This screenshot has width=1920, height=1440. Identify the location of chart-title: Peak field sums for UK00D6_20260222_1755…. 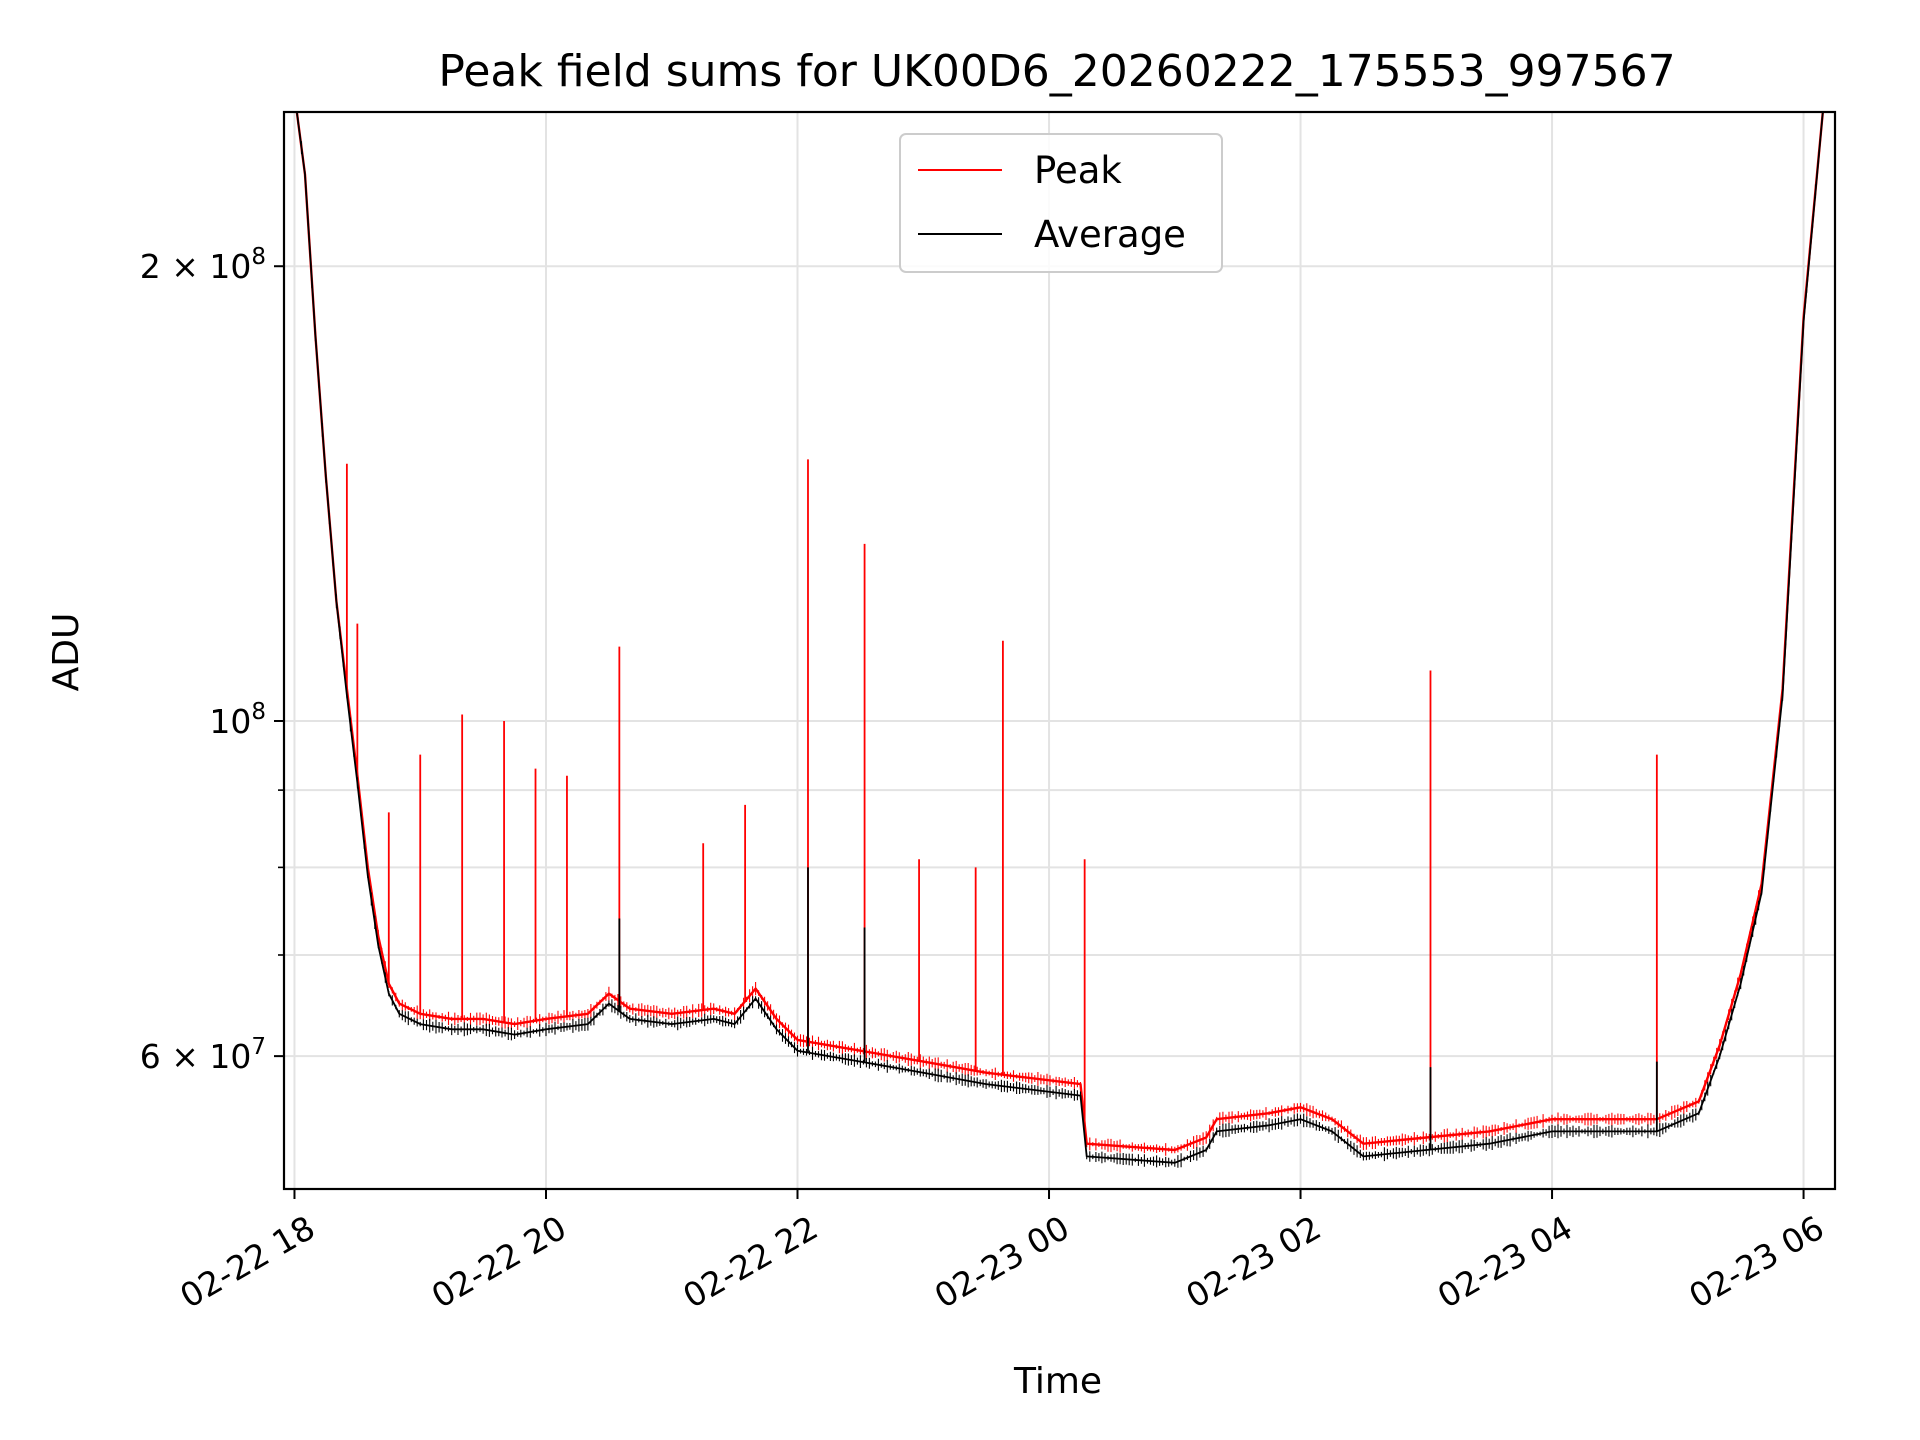
(1056, 71).